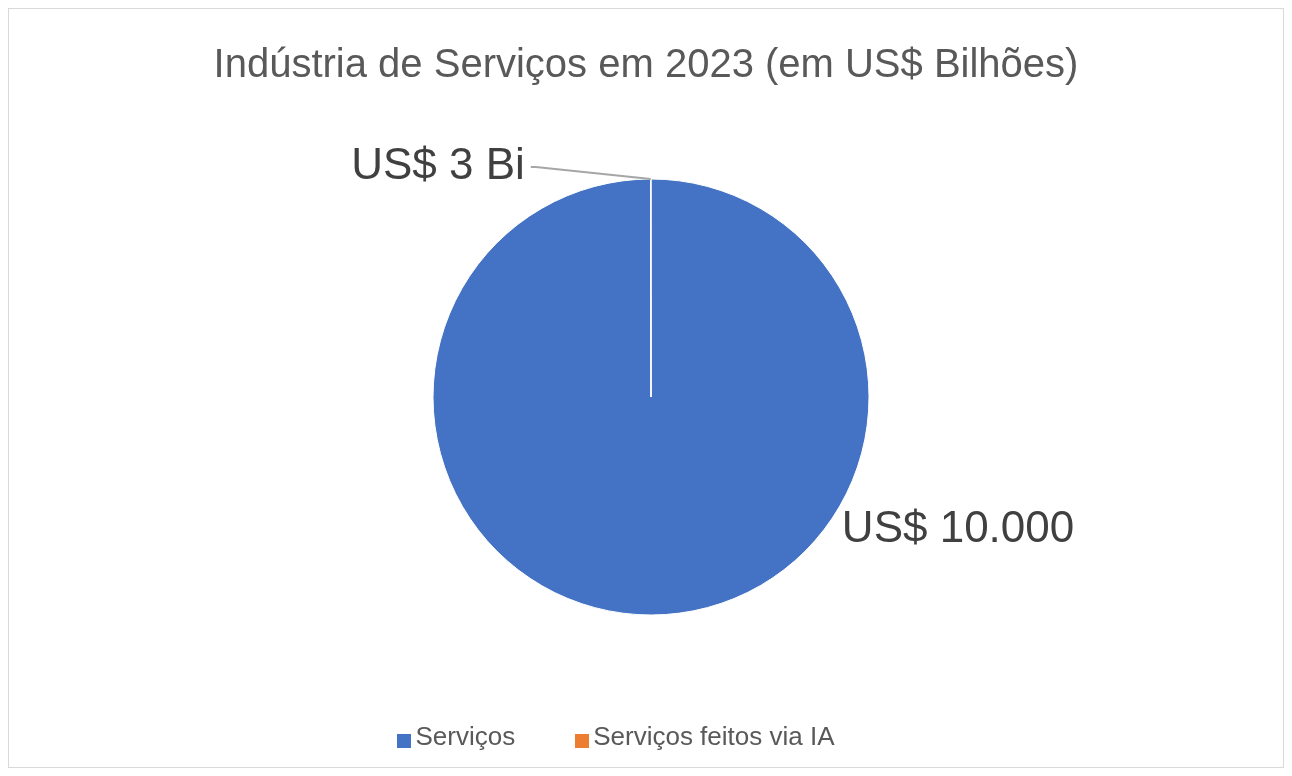 This screenshot has width=1292, height=776. I want to click on data-label: US$ 10.000, so click(958, 527).